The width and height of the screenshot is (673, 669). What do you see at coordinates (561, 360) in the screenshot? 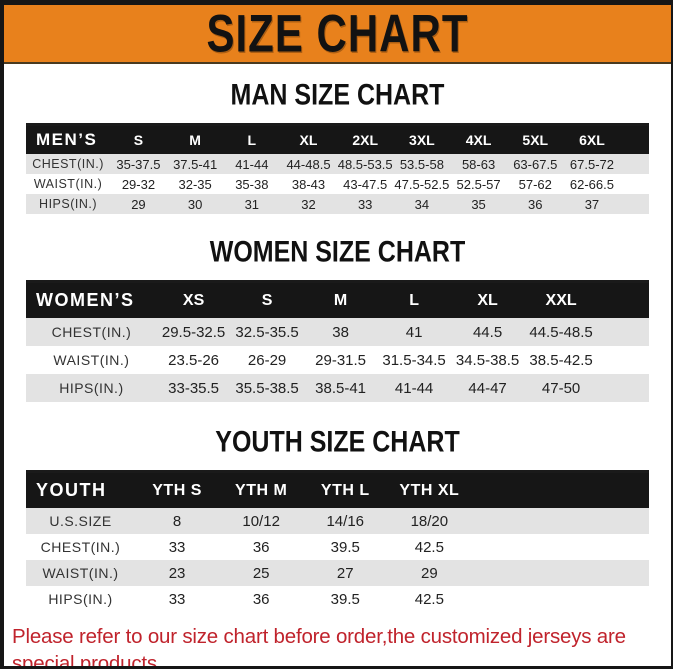
I see `size-cell: 38.5-42.5` at bounding box center [561, 360].